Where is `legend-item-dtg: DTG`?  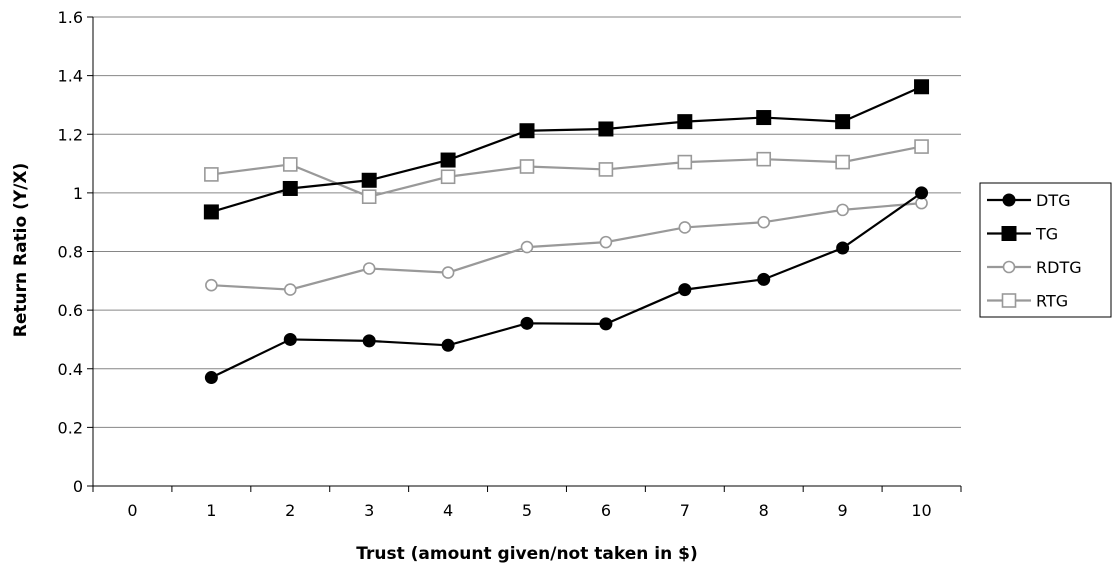 legend-item-dtg: DTG is located at coordinates (1029, 200).